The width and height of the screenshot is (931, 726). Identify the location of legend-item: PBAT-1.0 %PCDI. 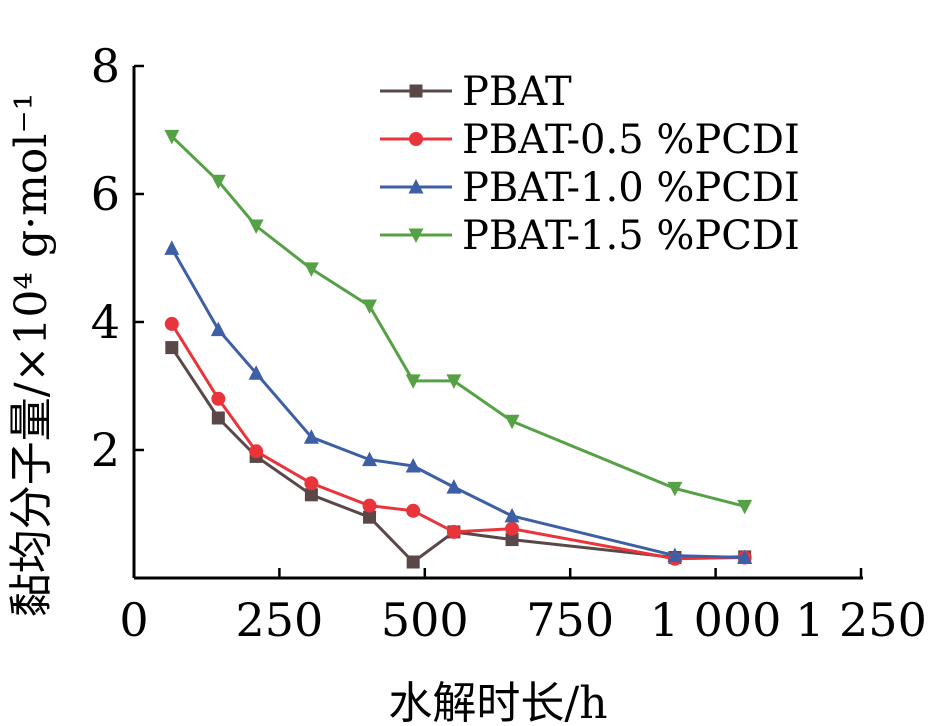
(590, 188).